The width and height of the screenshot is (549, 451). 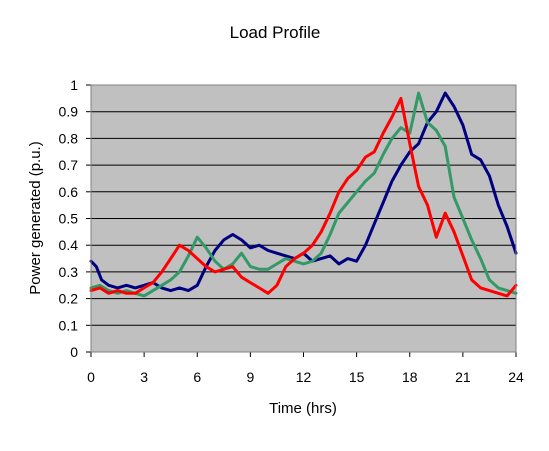 I want to click on y-tick-label: 1, so click(x=74, y=85).